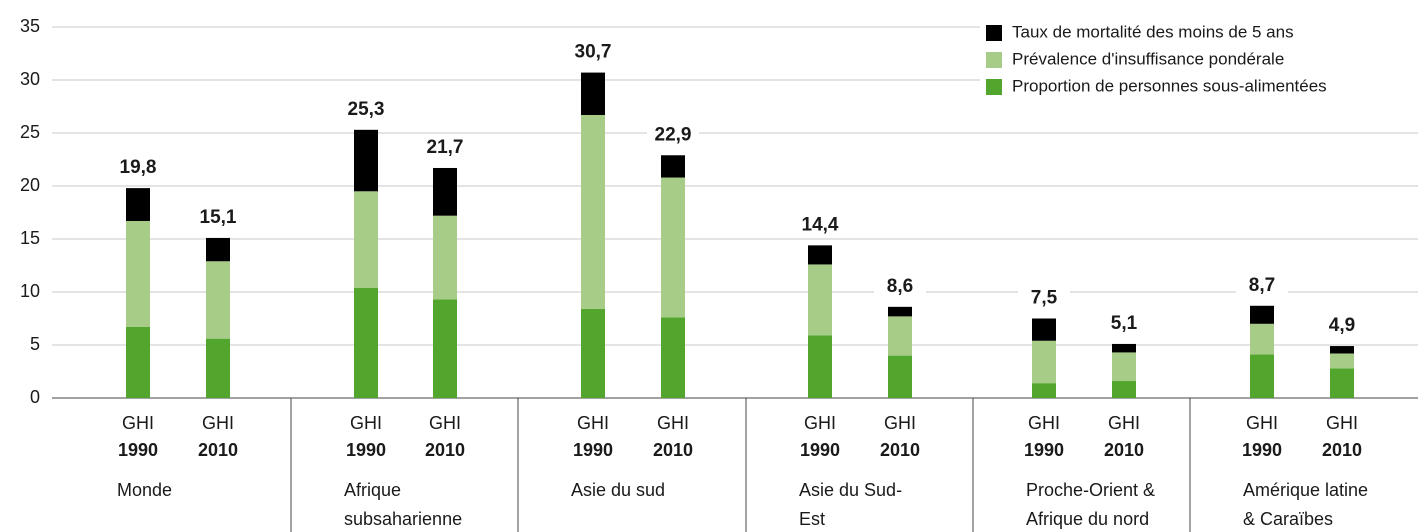  I want to click on legend-label: Prévalence d'insuffisance pondérale, so click(1148, 58).